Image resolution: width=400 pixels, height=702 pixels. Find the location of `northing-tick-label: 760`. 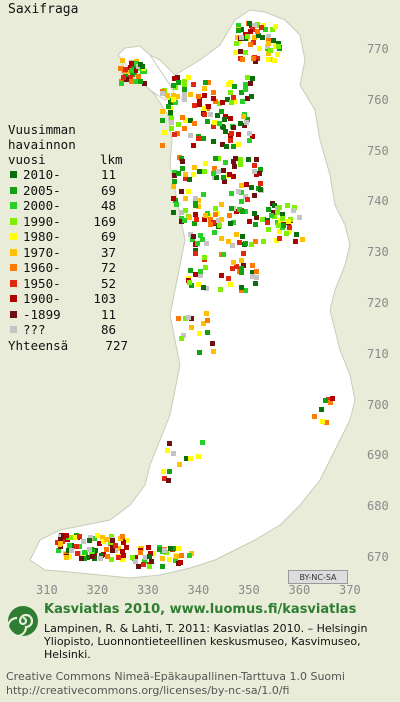

northing-tick-label: 760 is located at coordinates (378, 99).